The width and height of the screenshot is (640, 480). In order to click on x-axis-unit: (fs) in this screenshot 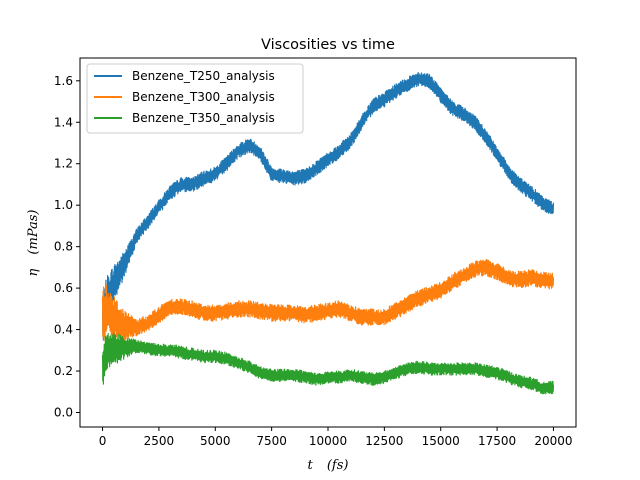, I will do `click(338, 465)`.